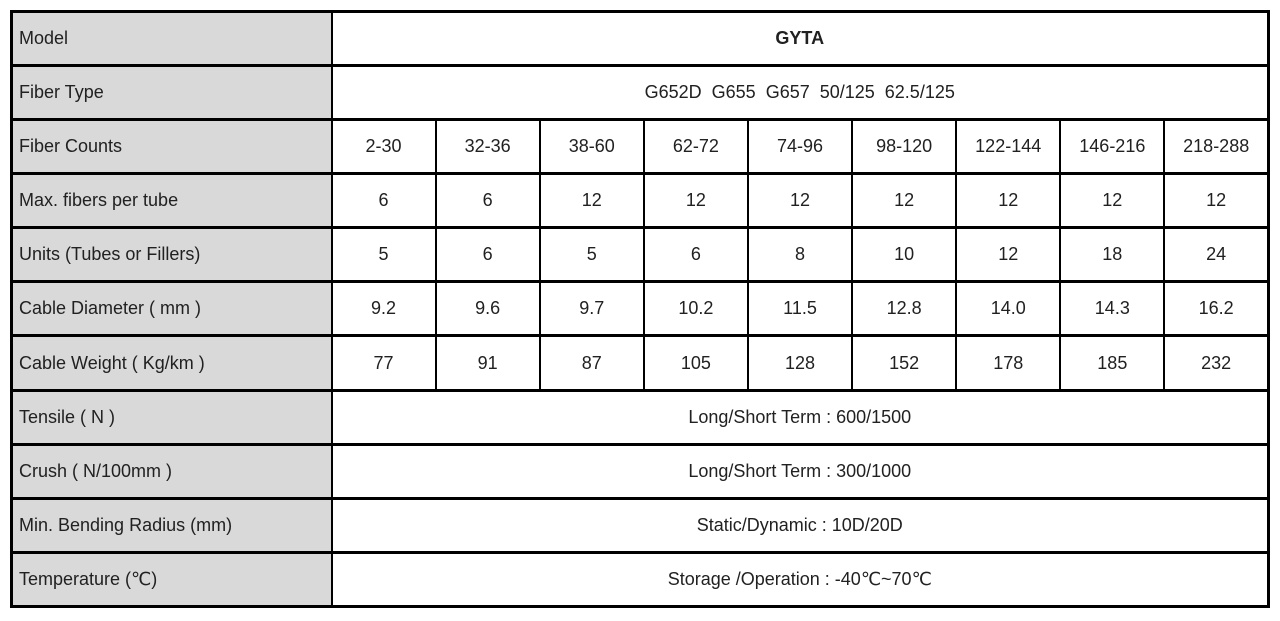 Image resolution: width=1280 pixels, height=621 pixels. Describe the element at coordinates (1112, 147) in the screenshot. I see `fiber-counts-cell: 146-216` at that location.